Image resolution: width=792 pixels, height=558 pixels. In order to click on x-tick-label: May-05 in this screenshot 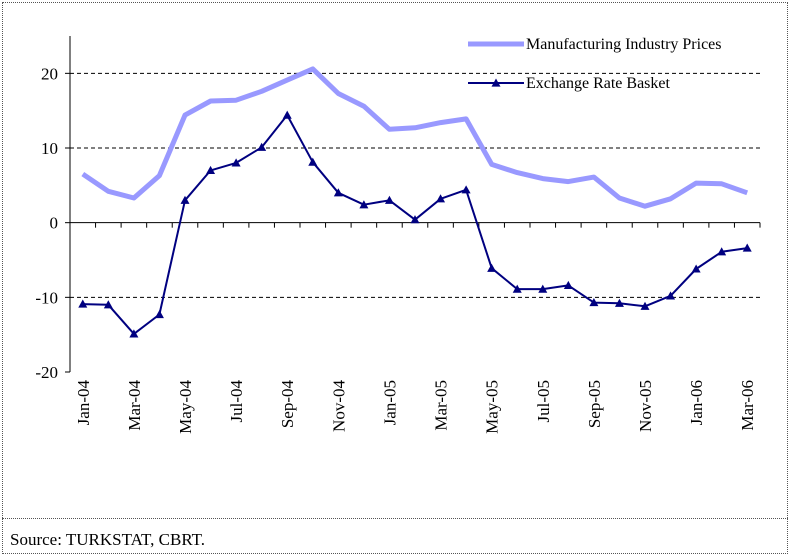, I will do `click(492, 407)`.